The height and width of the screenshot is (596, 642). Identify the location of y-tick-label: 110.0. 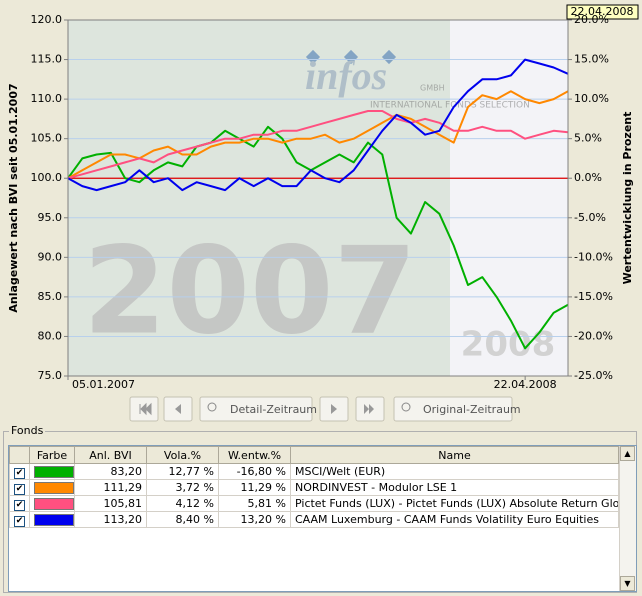
(47, 98).